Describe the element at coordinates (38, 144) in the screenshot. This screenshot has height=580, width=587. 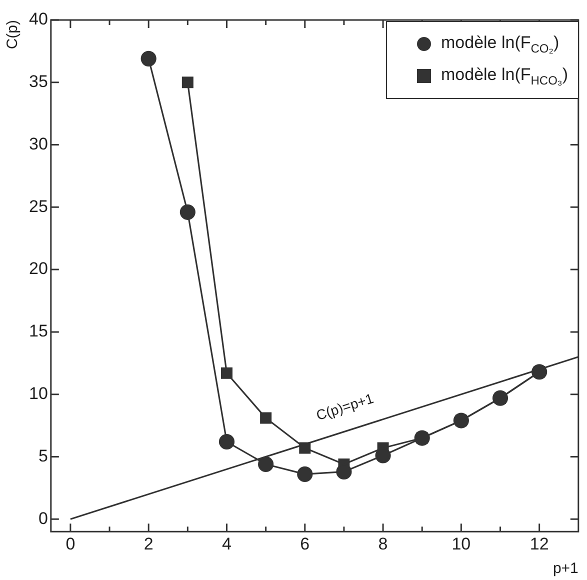
I see `y-tick-label: 30` at that location.